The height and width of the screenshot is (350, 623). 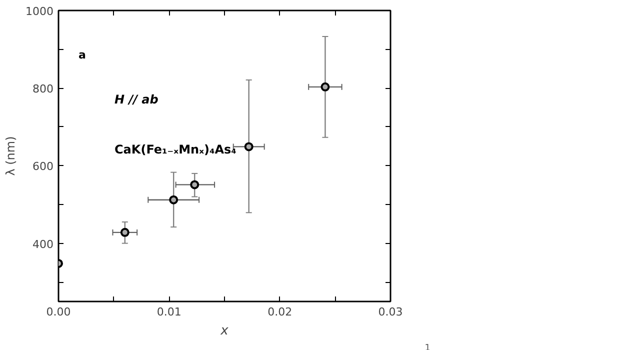 What do you see at coordinates (175, 149) in the screenshot?
I see `annotation: CaK(Fe₁₋ₓMnₓ)₄As₄` at bounding box center [175, 149].